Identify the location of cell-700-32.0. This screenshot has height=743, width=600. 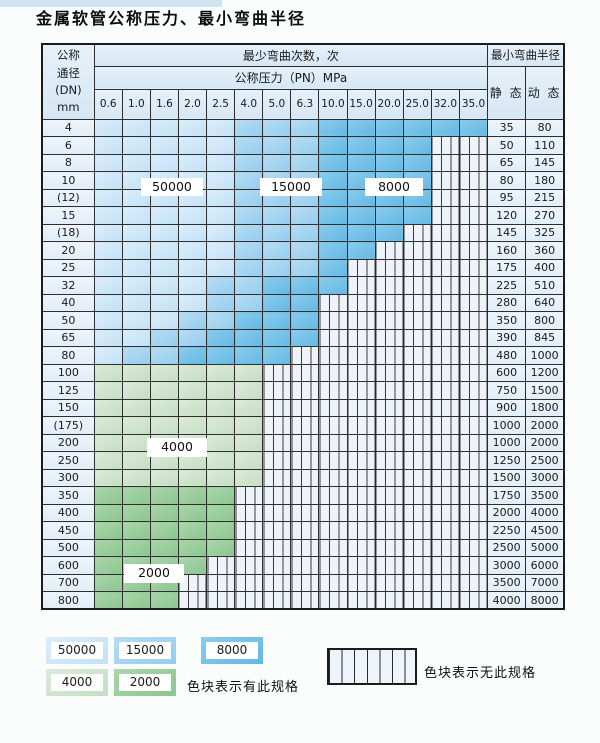
(445, 582).